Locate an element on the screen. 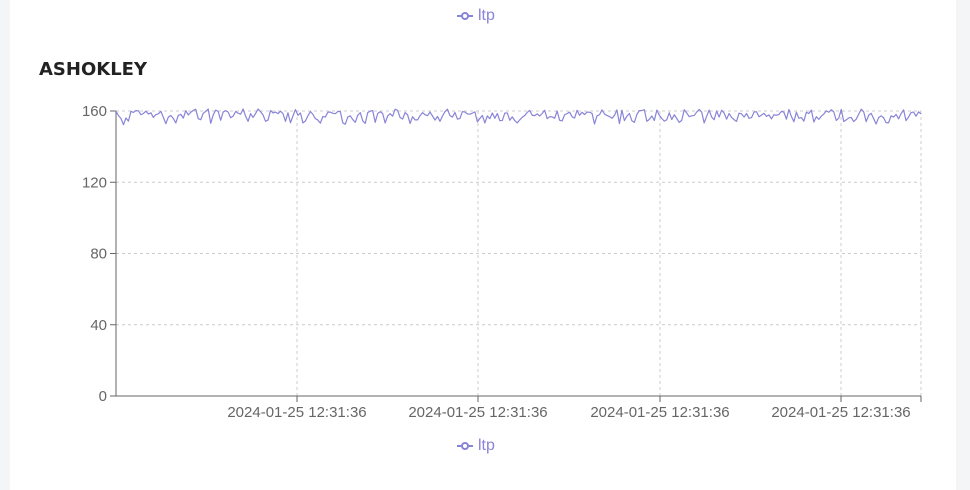 This screenshot has height=490, width=970. y-tick-label: 160 is located at coordinates (94, 111).